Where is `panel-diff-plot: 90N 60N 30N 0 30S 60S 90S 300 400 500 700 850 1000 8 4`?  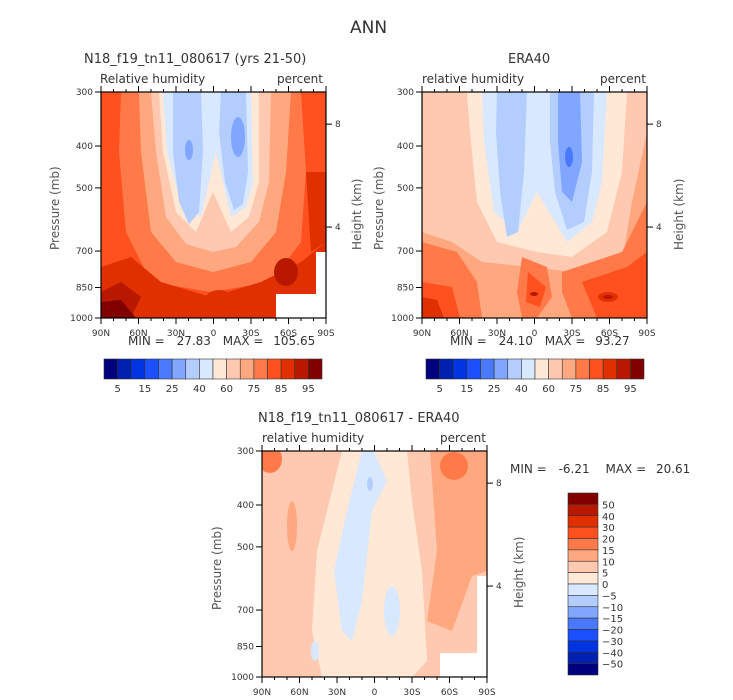
panel-diff-plot: 90N 60N 30N 0 30S 60S 90S 300 400 500 700 850 1000 8 4 is located at coordinates (366, 571).